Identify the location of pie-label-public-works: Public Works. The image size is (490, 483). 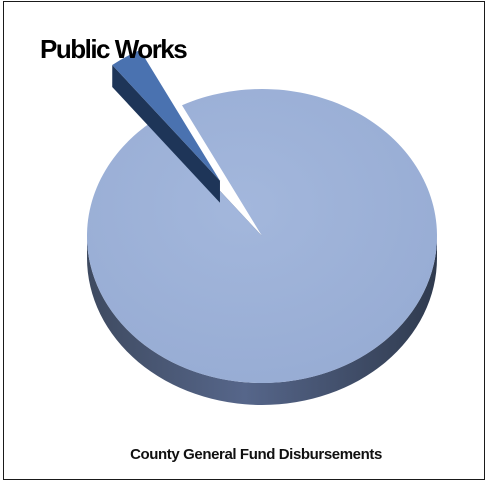
(113, 49).